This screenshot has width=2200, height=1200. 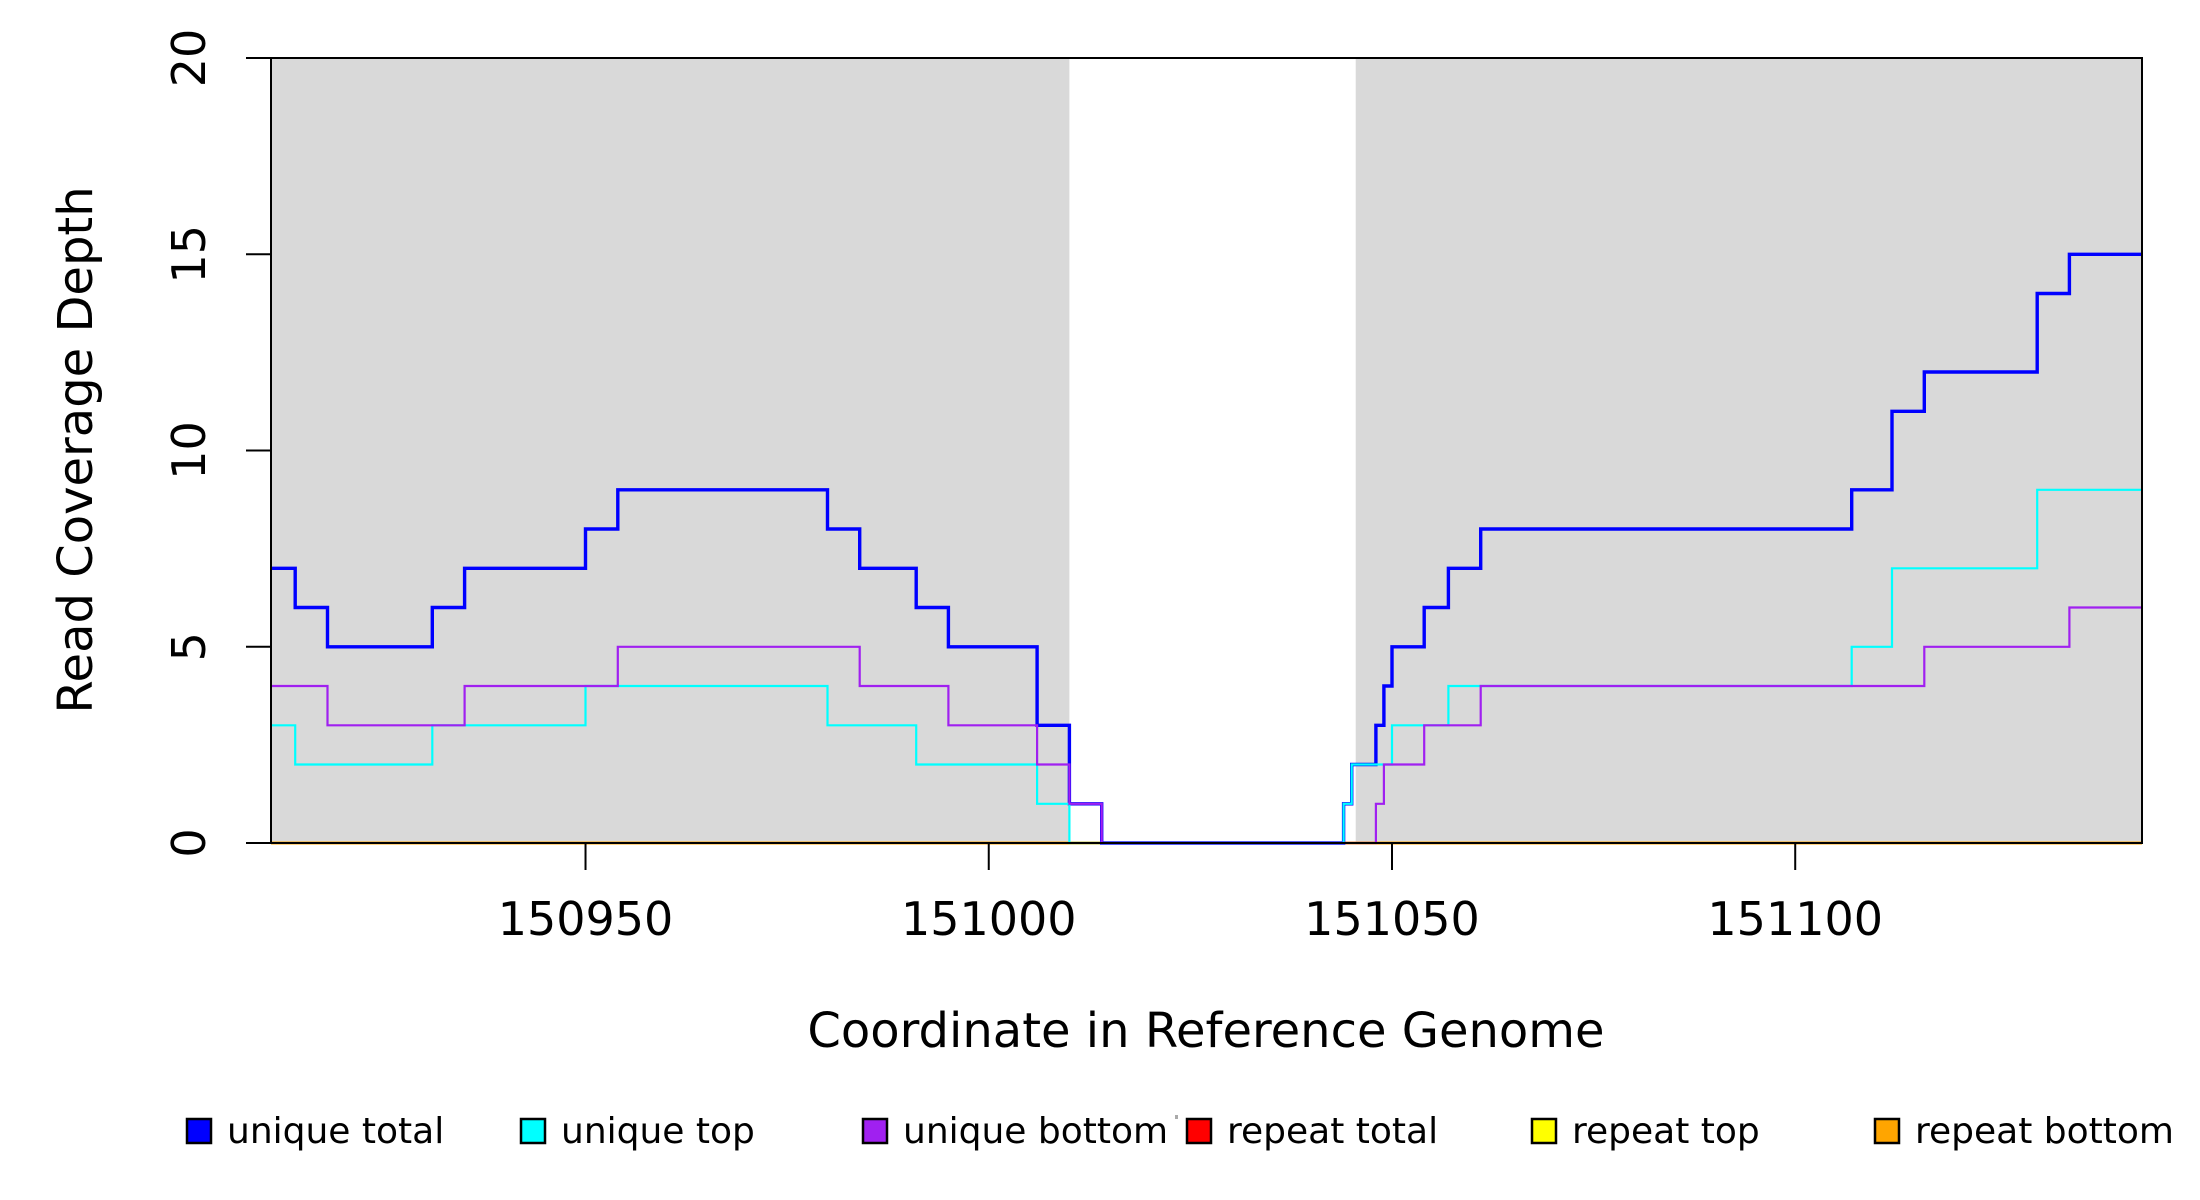 What do you see at coordinates (1332, 1131) in the screenshot?
I see `legend-label-repeat-total: repeat total` at bounding box center [1332, 1131].